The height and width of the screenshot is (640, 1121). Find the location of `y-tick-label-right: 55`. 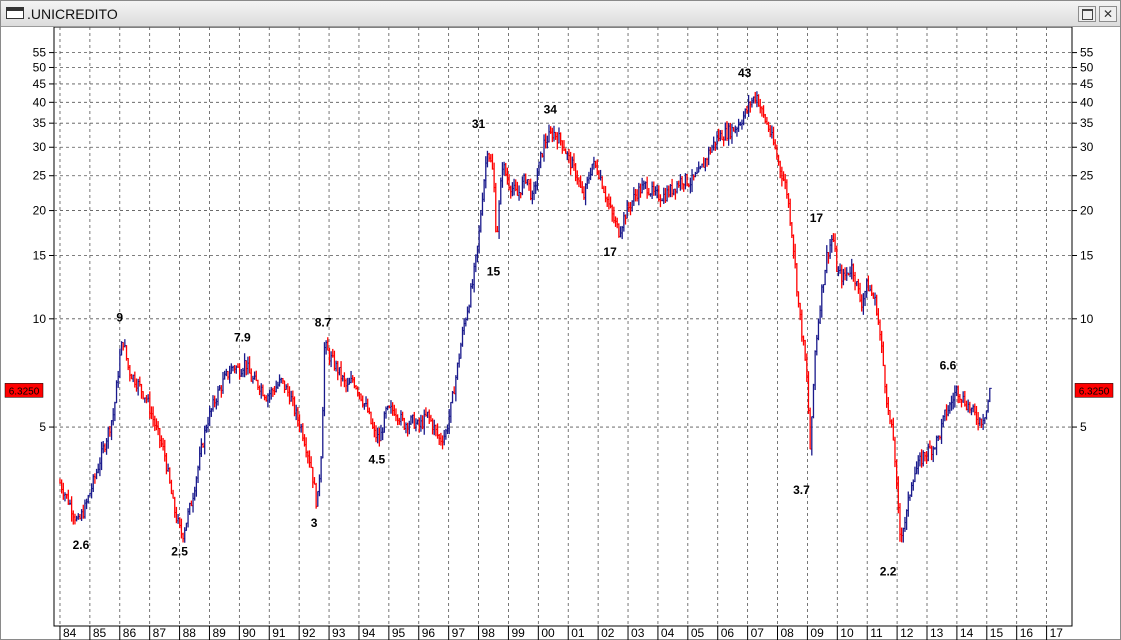

y-tick-label-right: 55 is located at coordinates (1087, 53).